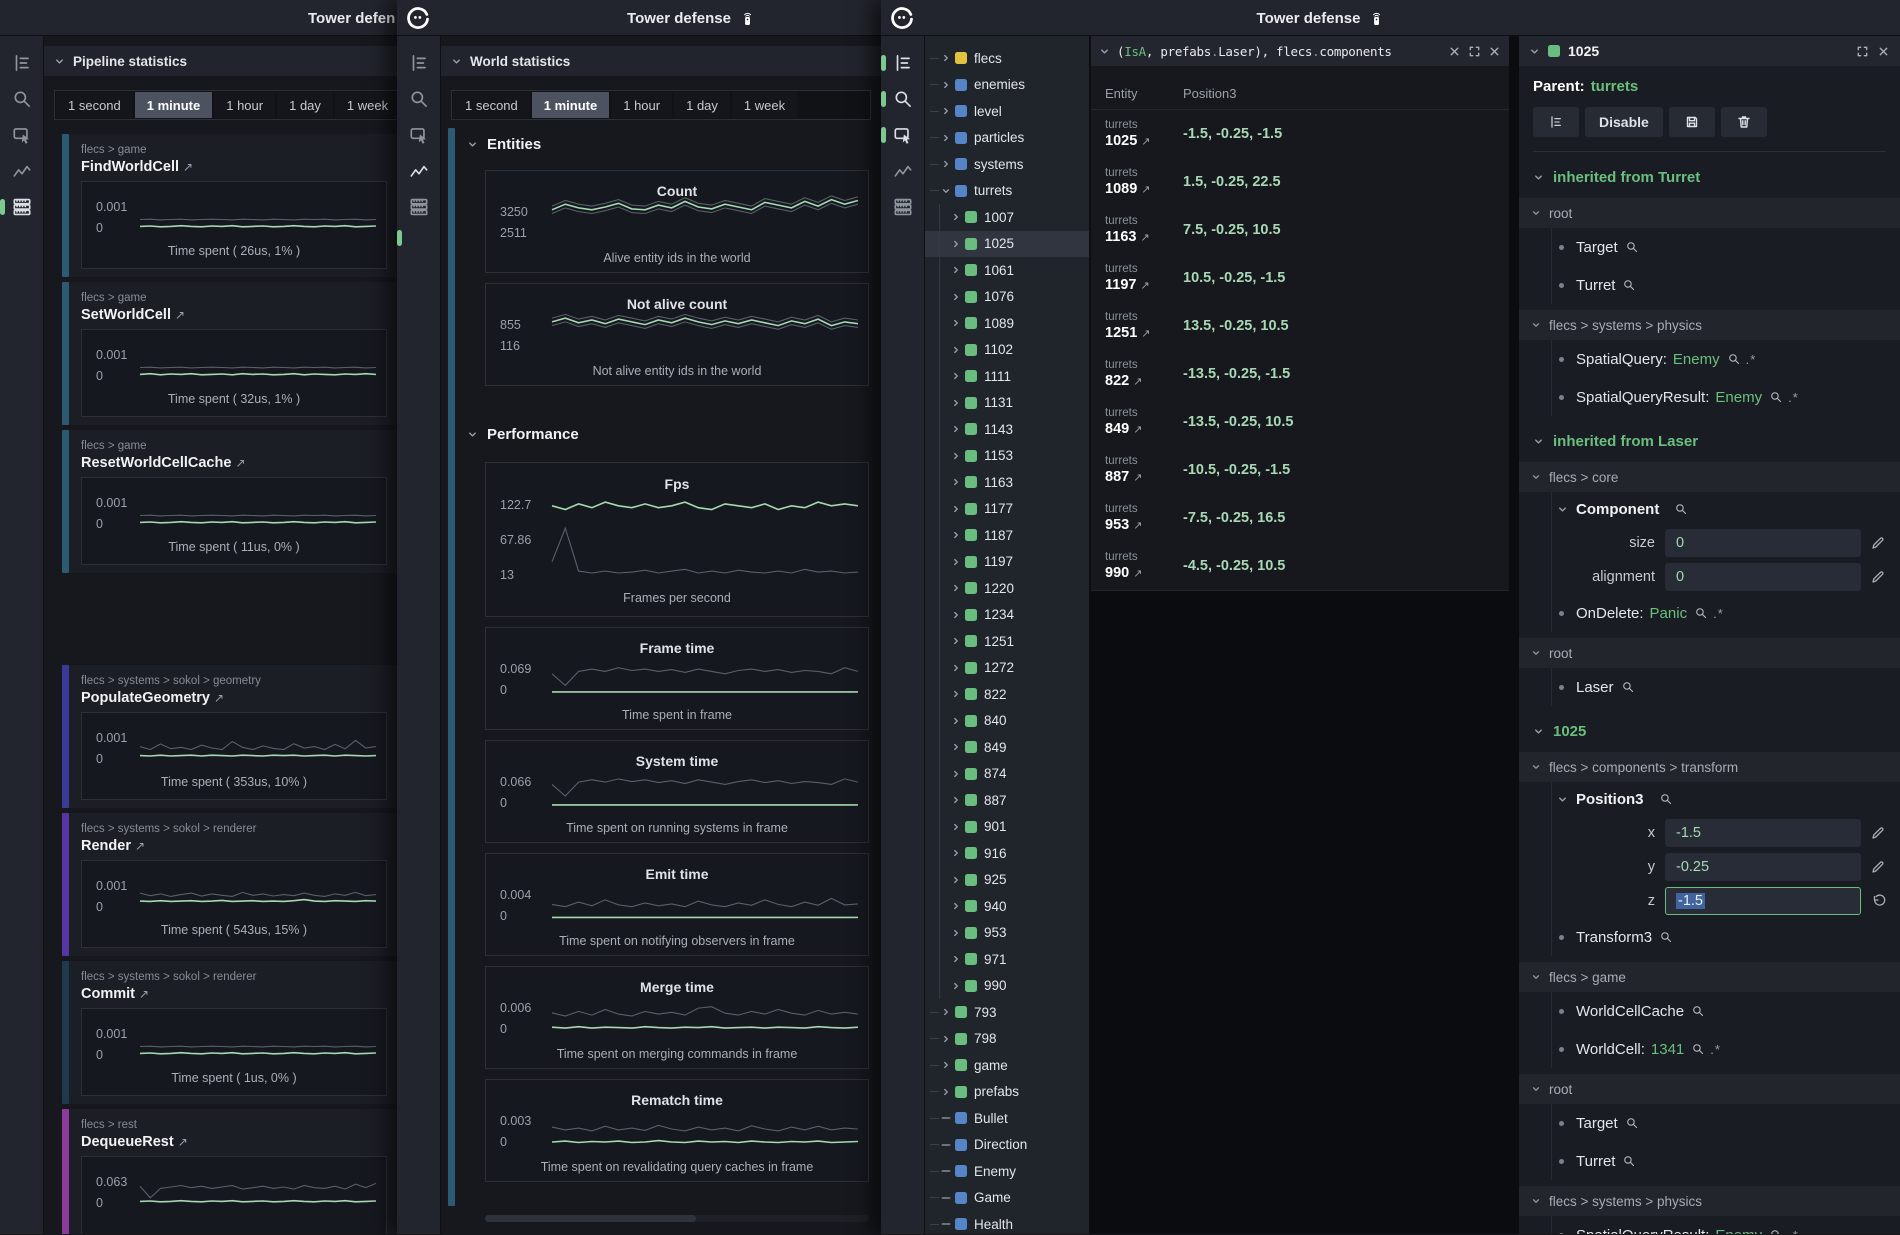 This screenshot has width=1900, height=1235. Describe the element at coordinates (1007, 349) in the screenshot. I see `tree-item-1102: 1102` at that location.